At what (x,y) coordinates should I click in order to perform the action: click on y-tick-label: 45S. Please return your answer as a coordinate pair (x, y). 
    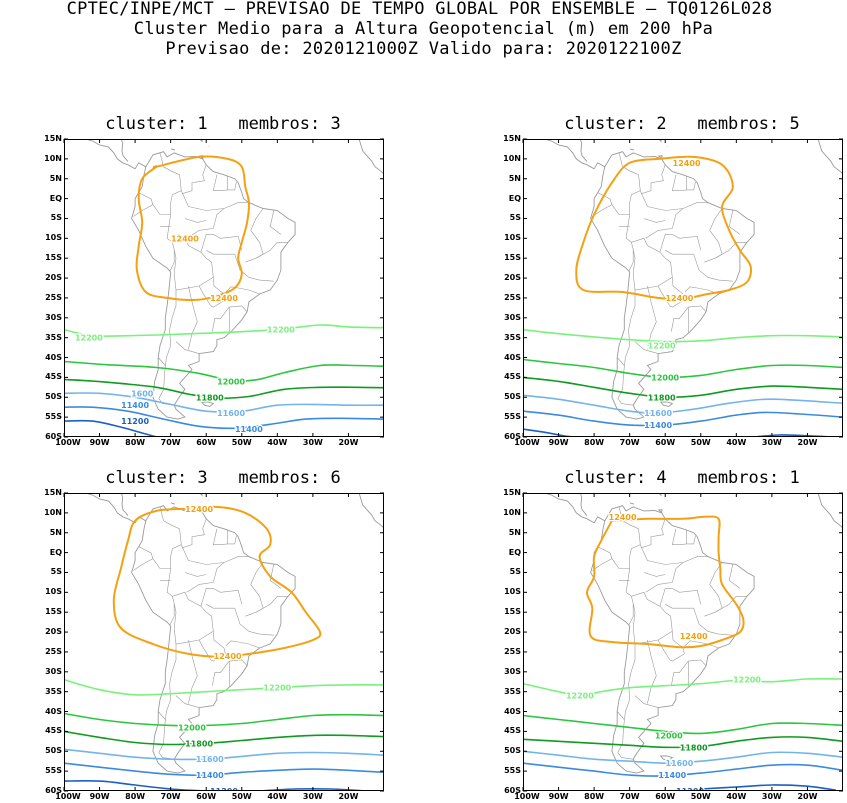
    Looking at the image, I should click on (53, 377).